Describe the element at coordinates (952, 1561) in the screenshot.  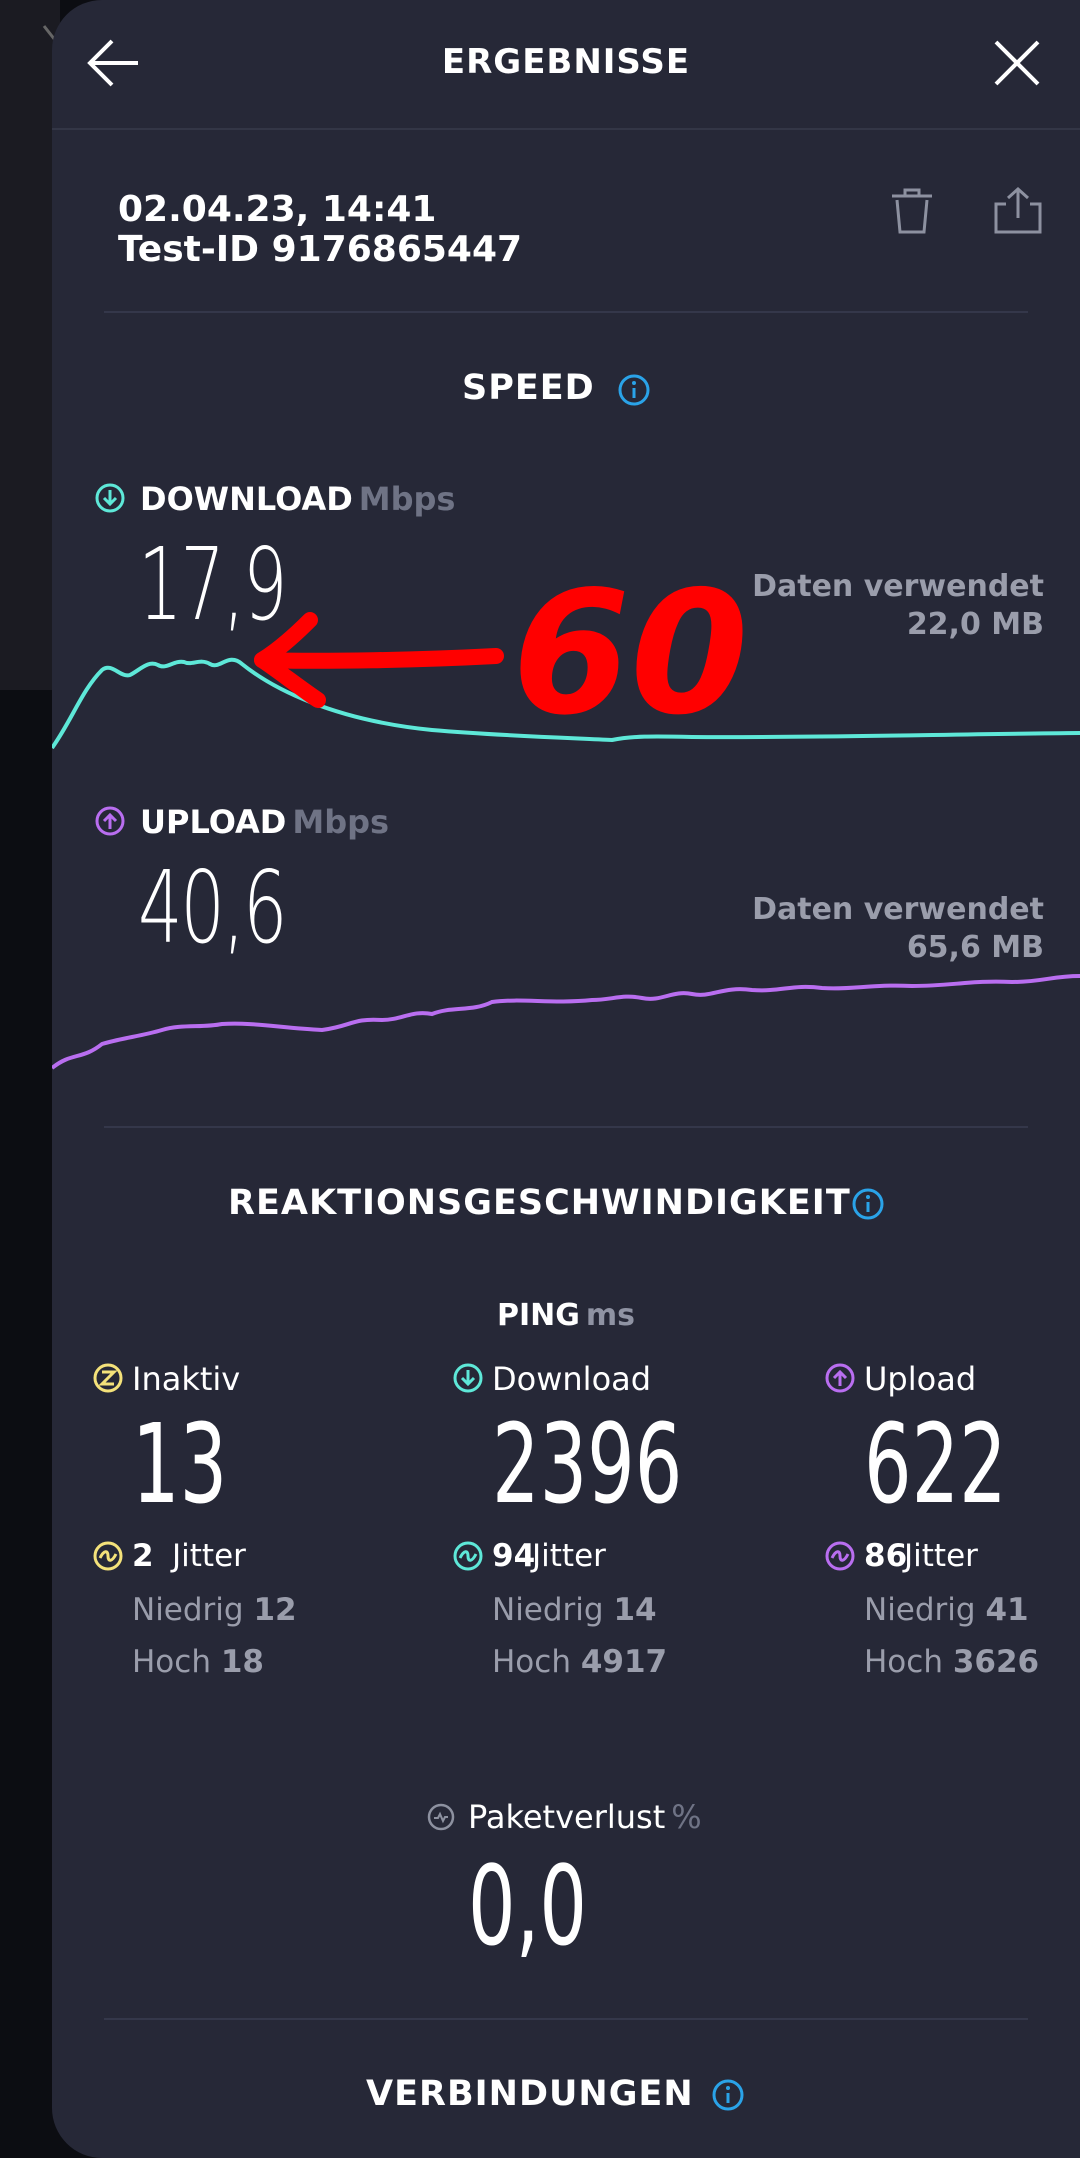
I see `jitter-upload: Jitter 86` at that location.